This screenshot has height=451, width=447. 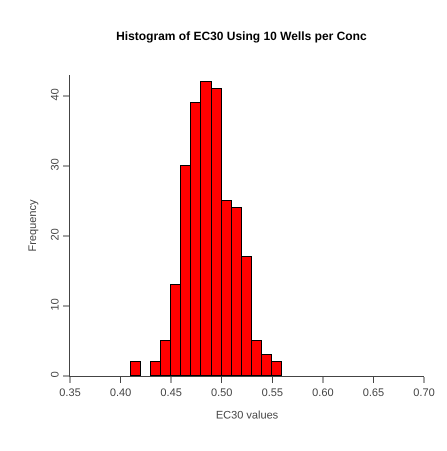 I want to click on x-tick-label: 0.40, so click(x=121, y=393).